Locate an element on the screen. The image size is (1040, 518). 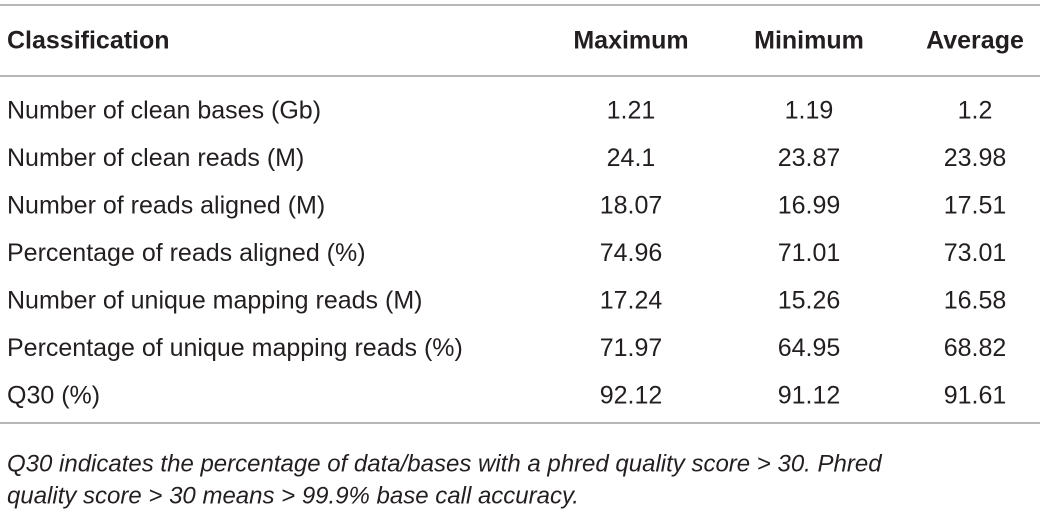
label-cell: Number of reads aligned (M) is located at coordinates (166, 206).